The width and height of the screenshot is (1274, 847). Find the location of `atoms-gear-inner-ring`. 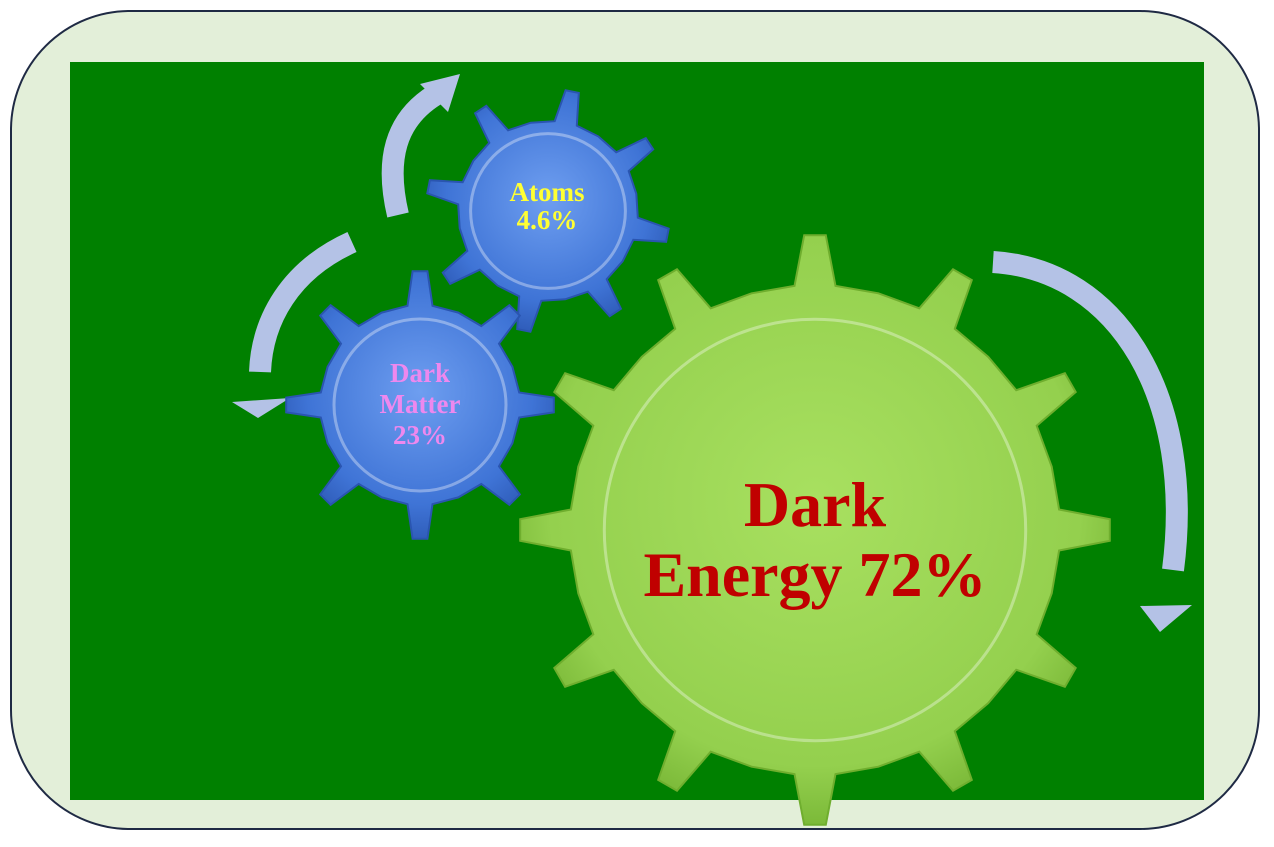

atoms-gear-inner-ring is located at coordinates (548, 211).